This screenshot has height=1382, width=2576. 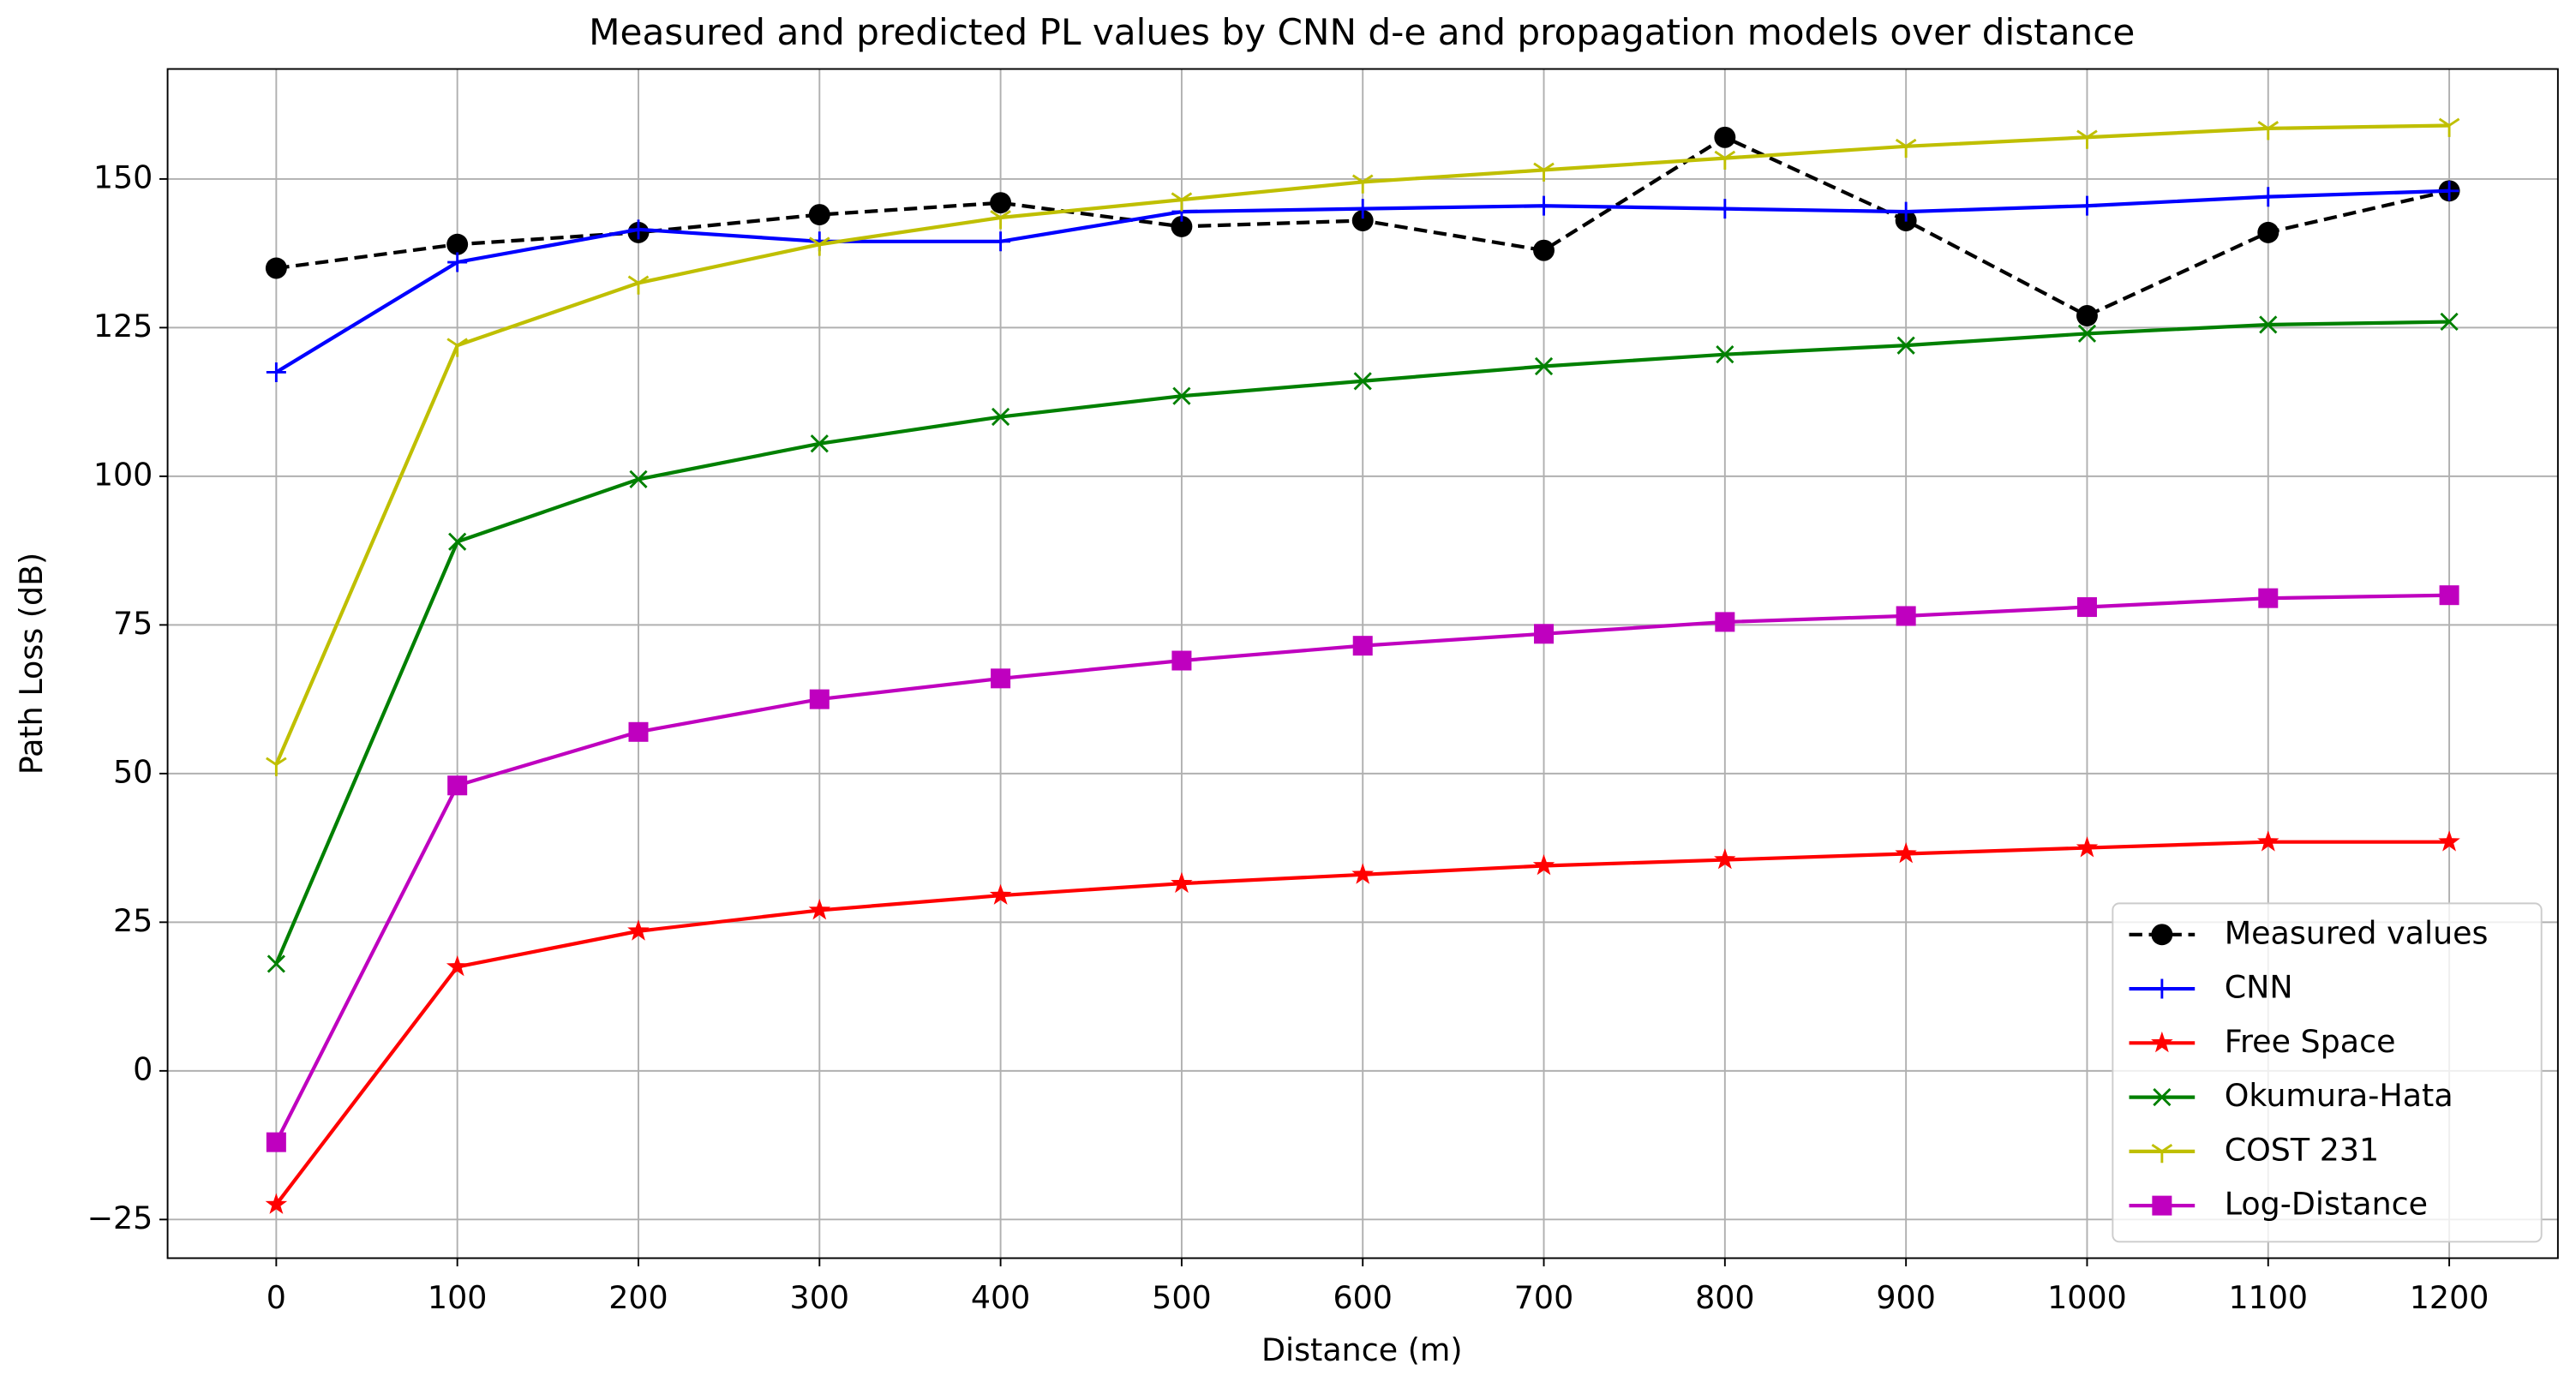 What do you see at coordinates (133, 623) in the screenshot?
I see `y-tick-label: 75` at bounding box center [133, 623].